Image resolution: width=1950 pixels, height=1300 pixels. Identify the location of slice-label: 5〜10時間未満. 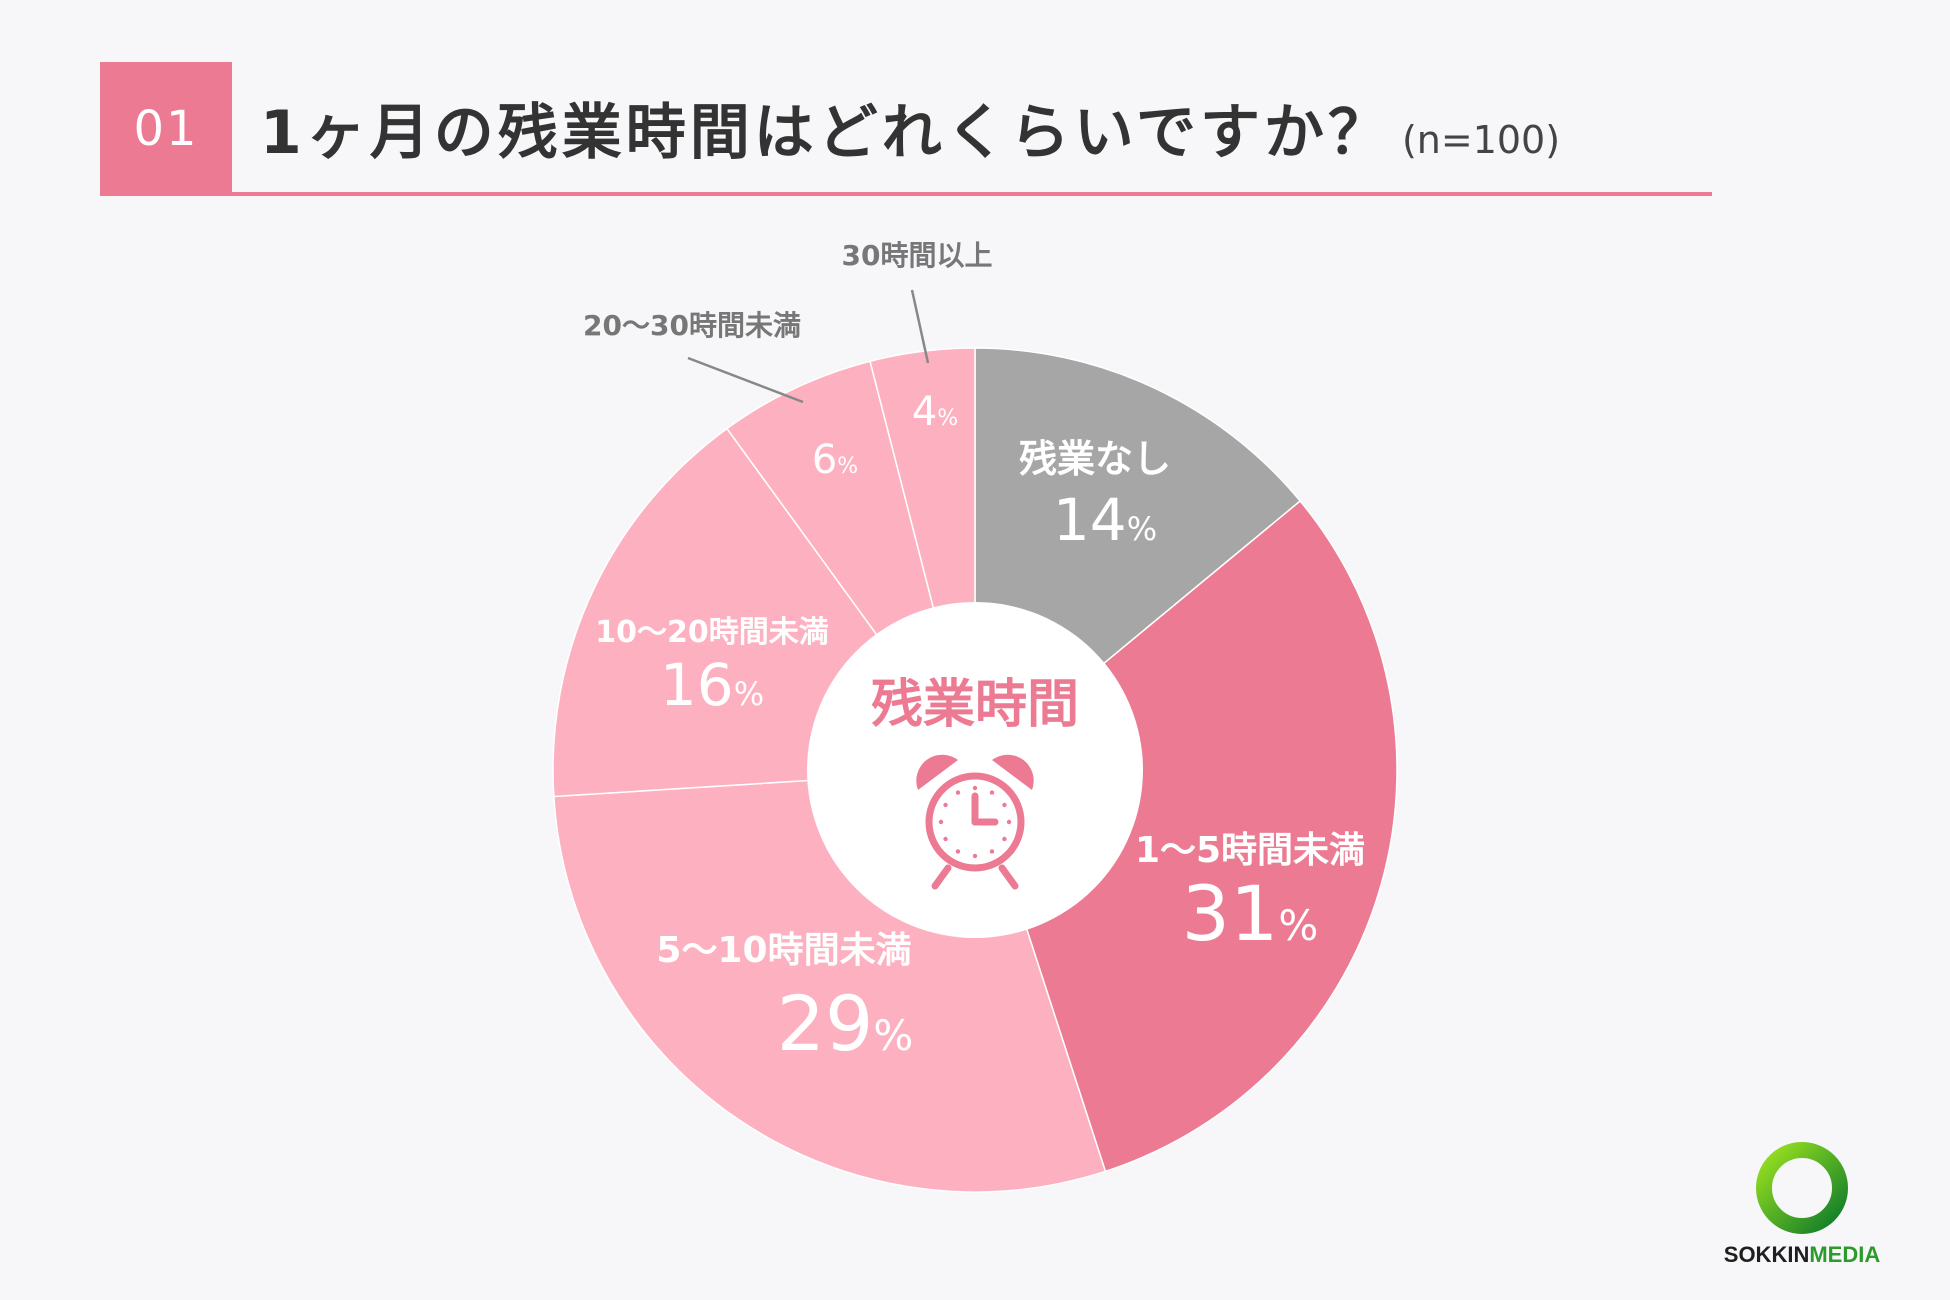
(783, 950).